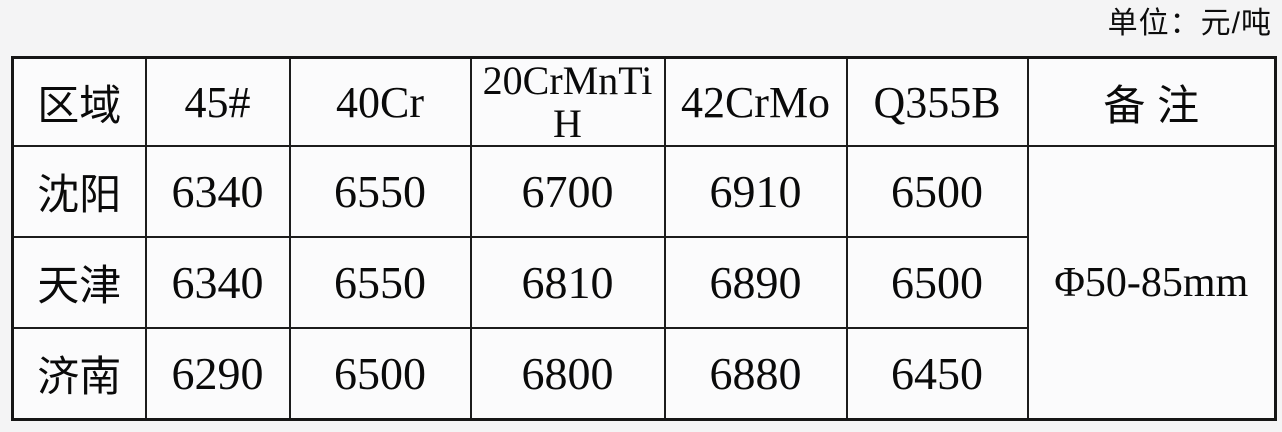 The height and width of the screenshot is (432, 1282). Describe the element at coordinates (79, 192) in the screenshot. I see `region-cell: 沈阳` at that location.